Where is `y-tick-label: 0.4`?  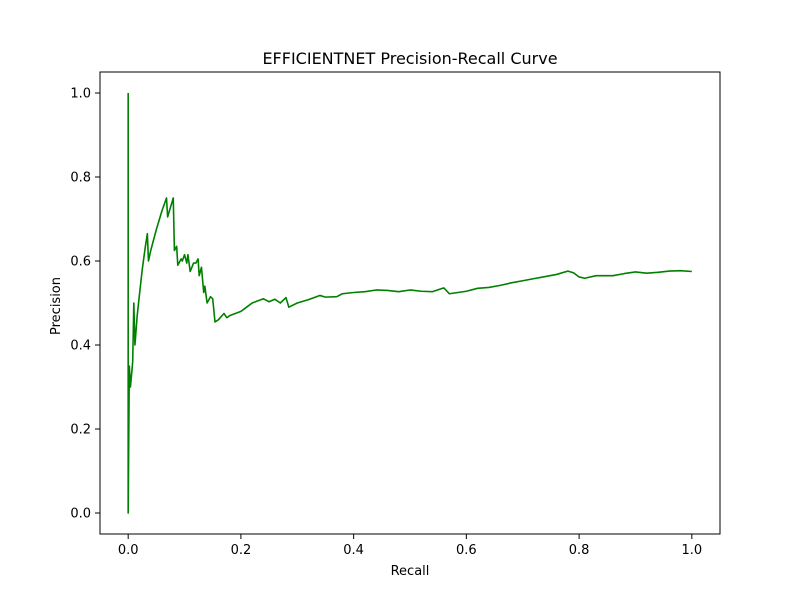
y-tick-label: 0.4 is located at coordinates (80, 346).